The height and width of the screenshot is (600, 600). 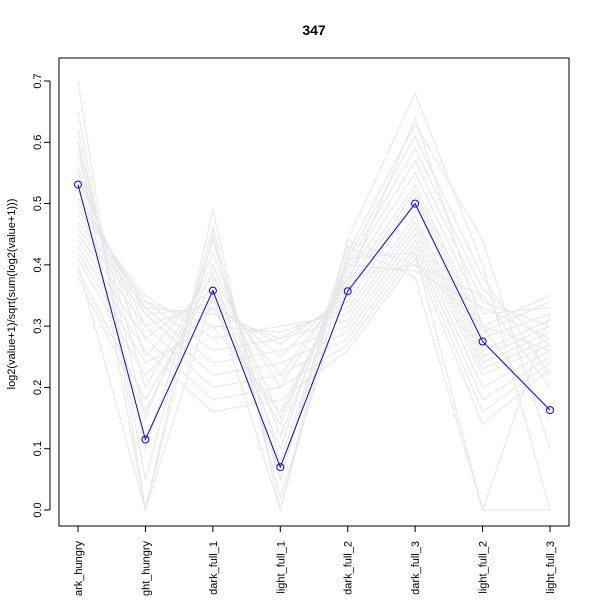 I want to click on x-tick-label-light_full_1: light_full_1, so click(x=281, y=567).